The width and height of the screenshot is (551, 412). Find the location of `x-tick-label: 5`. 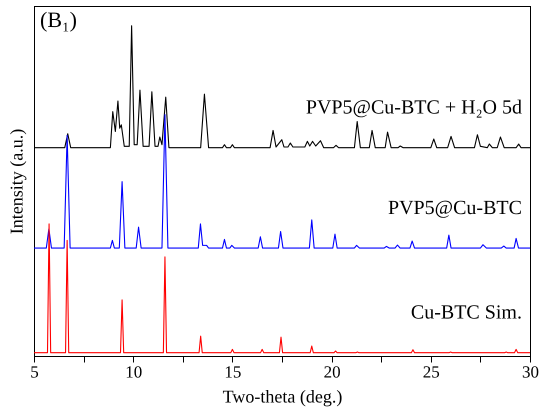

x-tick-label: 5 is located at coordinates (34, 372).